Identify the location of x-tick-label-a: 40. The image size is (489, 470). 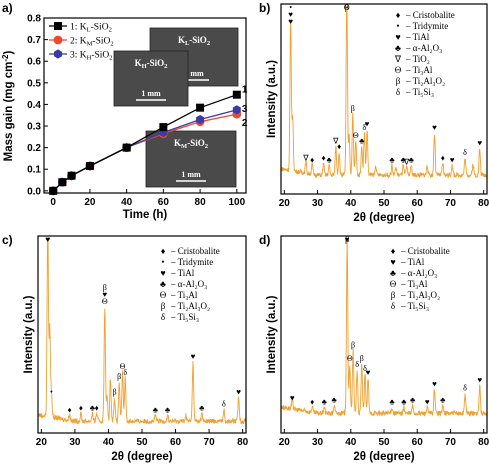
(127, 202).